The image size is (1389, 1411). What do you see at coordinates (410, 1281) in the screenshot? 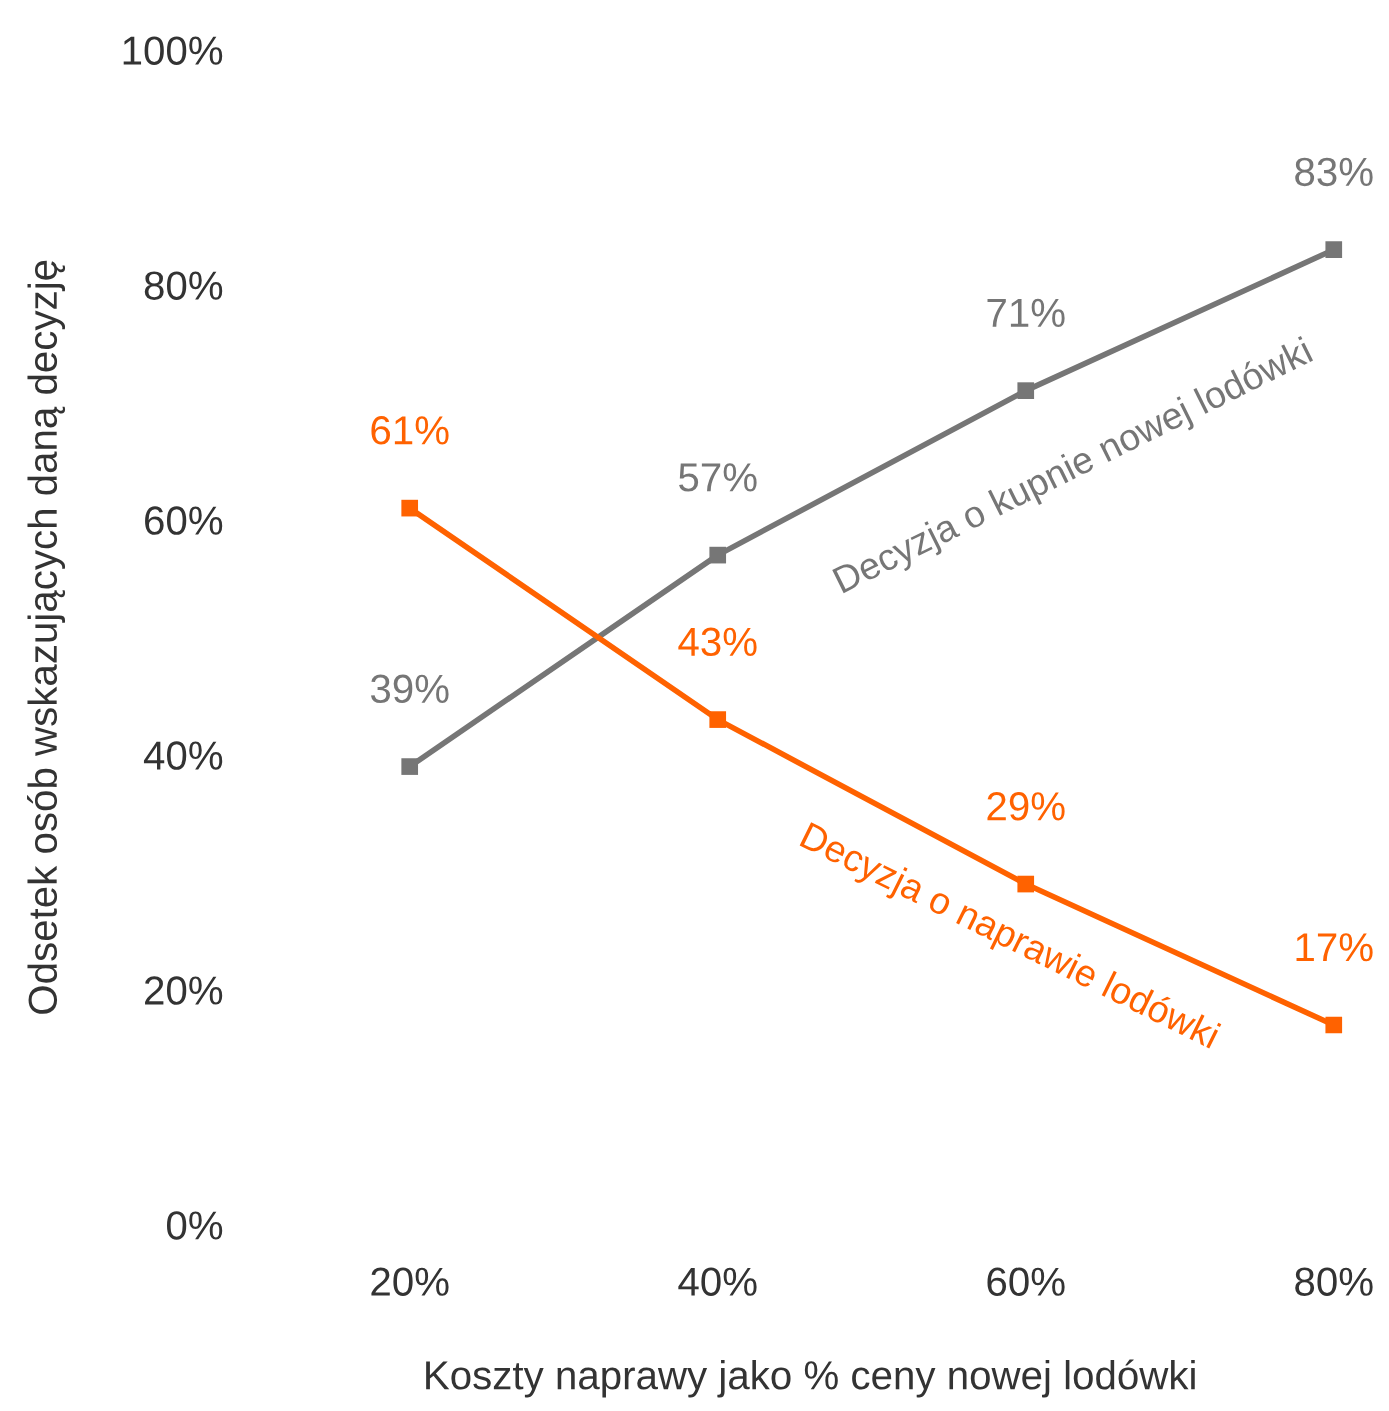
I see `x-tick-label: 20%` at bounding box center [410, 1281].